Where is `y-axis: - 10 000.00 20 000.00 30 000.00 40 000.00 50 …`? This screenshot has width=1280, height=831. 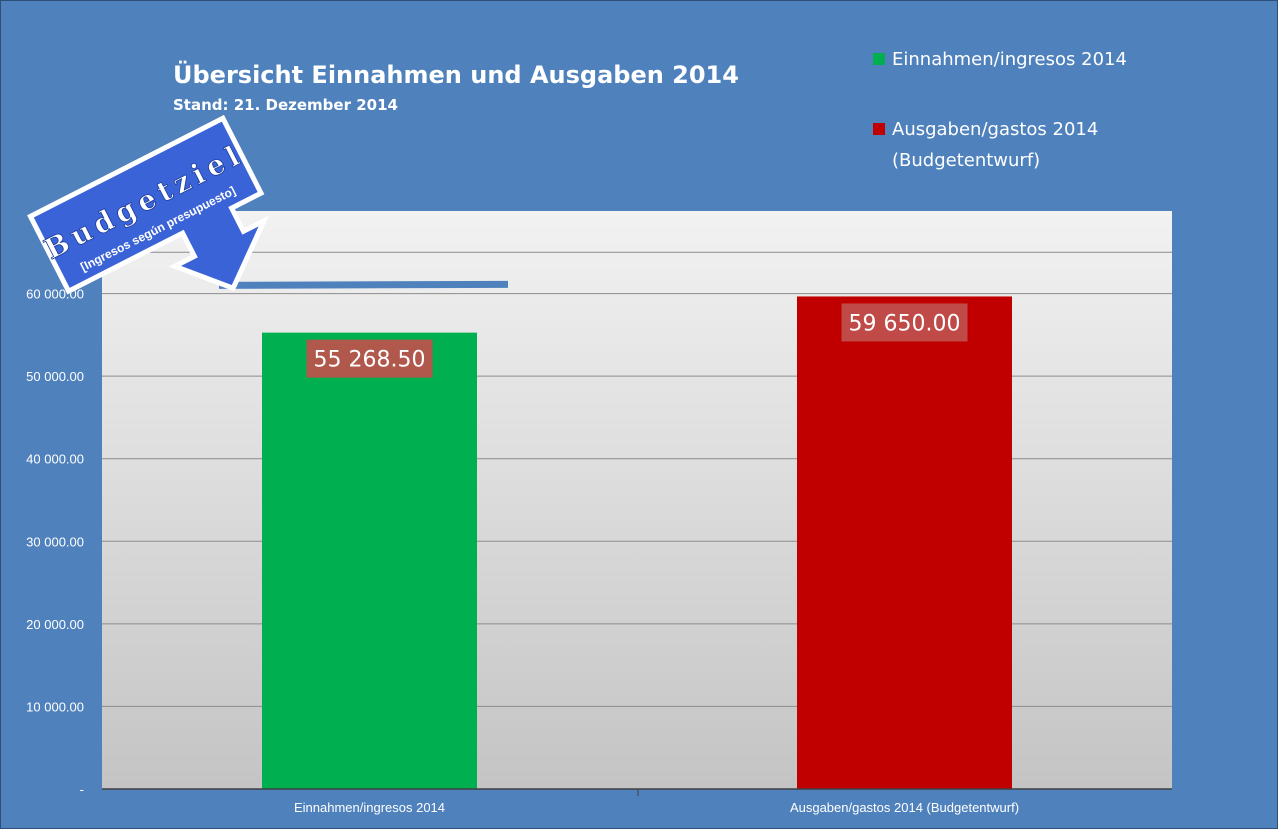
y-axis: - 10 000.00 20 000.00 30 000.00 40 000.00 50 … is located at coordinates (55, 542).